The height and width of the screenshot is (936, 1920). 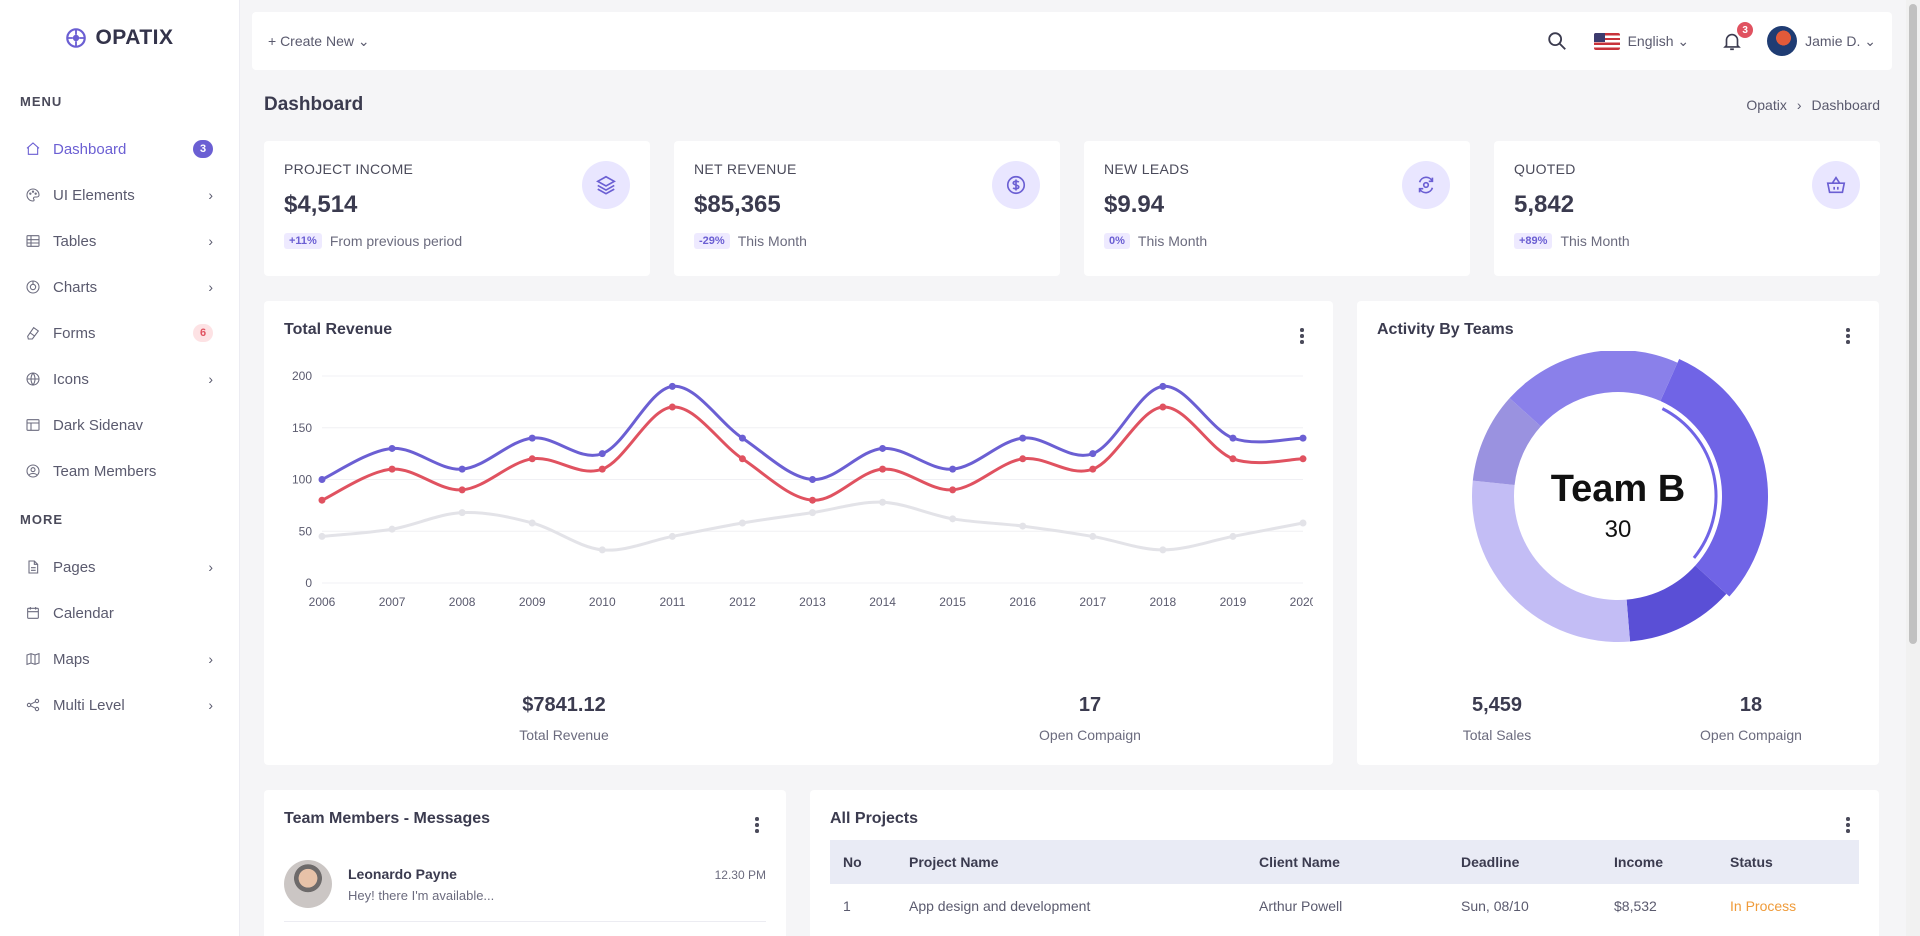 I want to click on topbar-actions: English ⌄ 3 Jamie D. ⌄, so click(x=1711, y=39).